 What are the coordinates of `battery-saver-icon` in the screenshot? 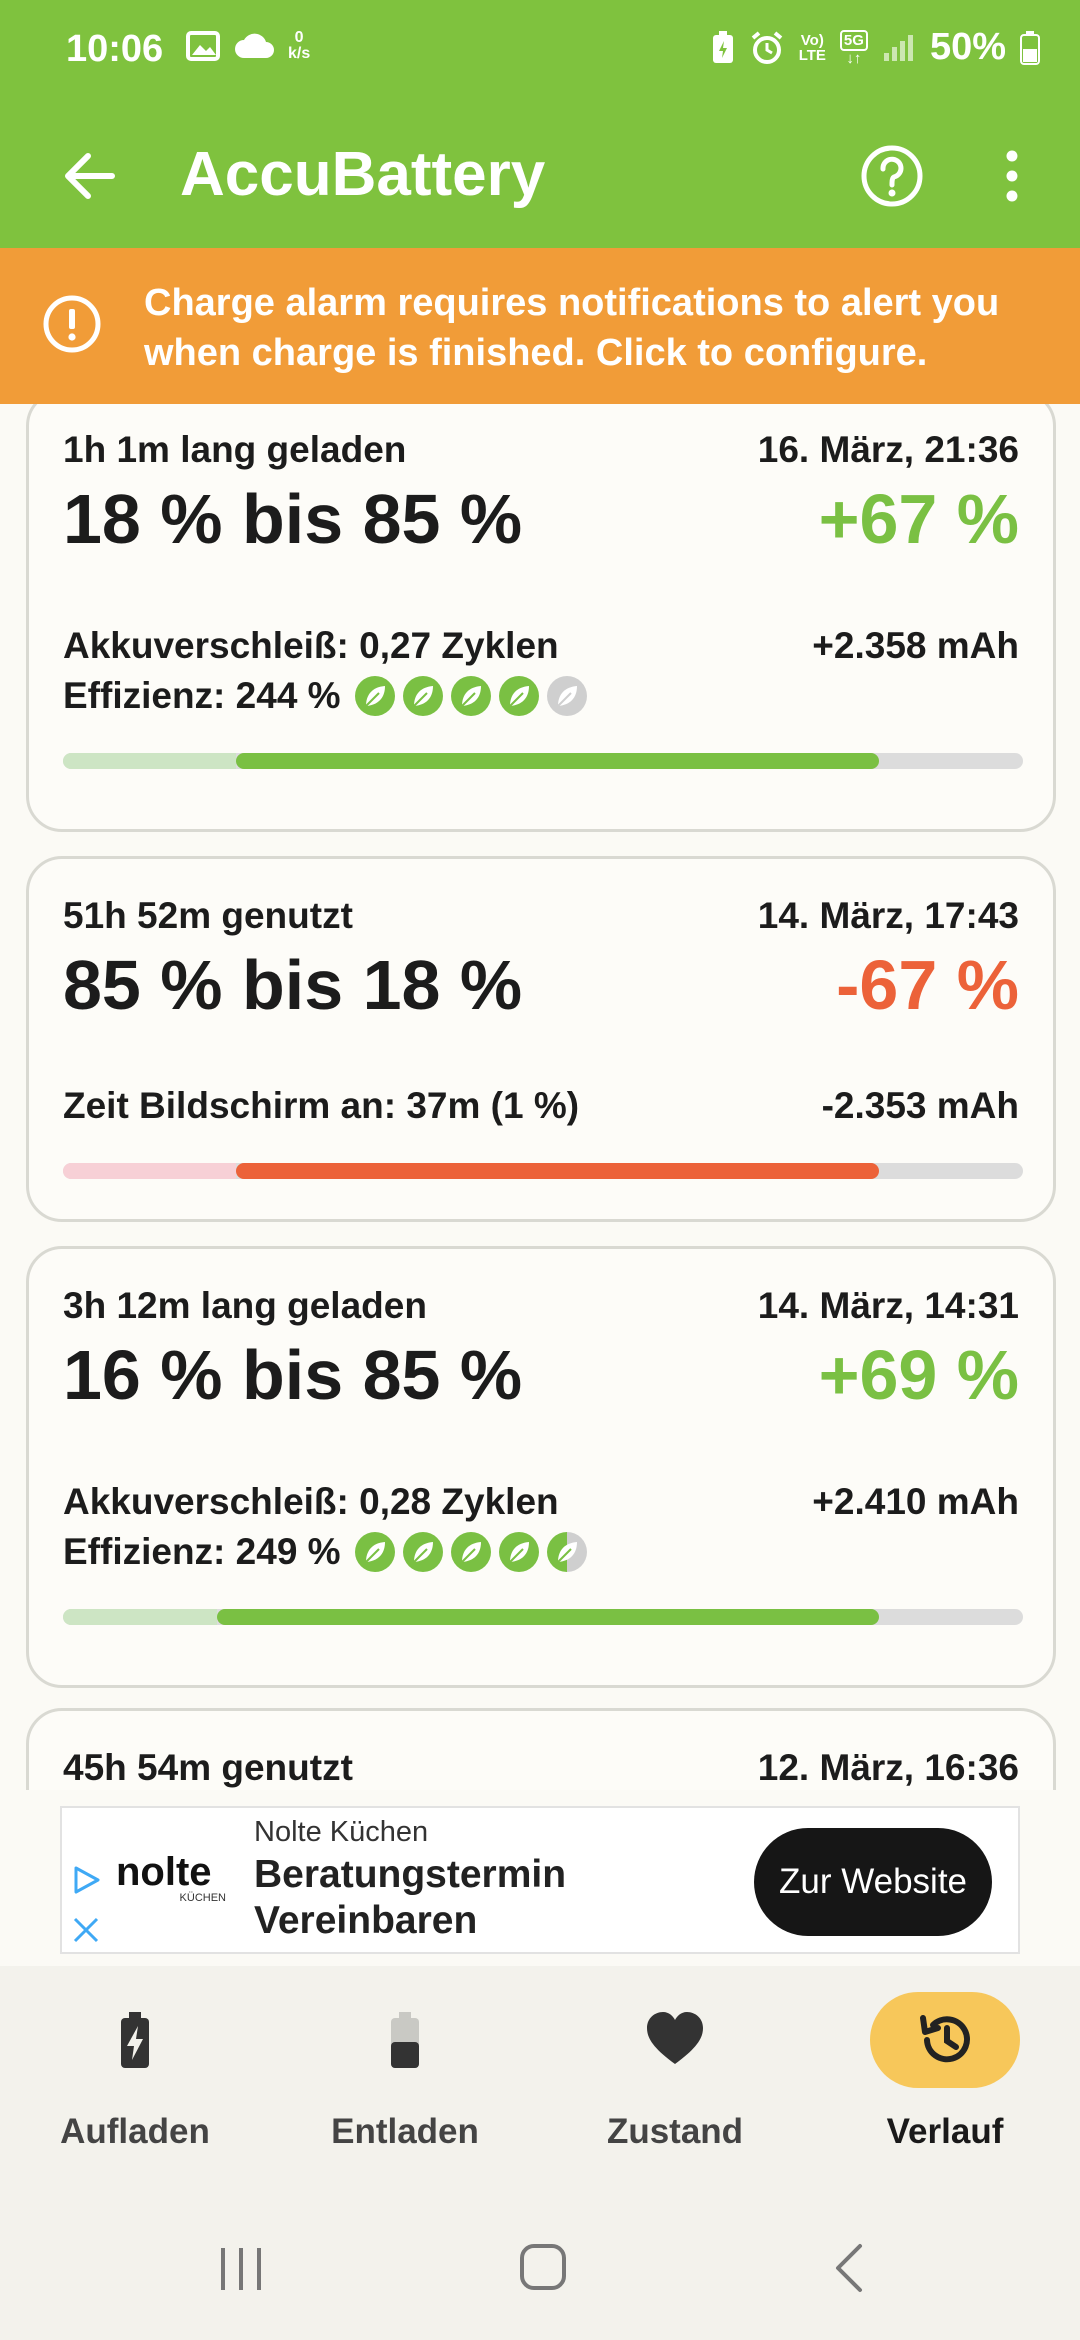 It's located at (722, 46).